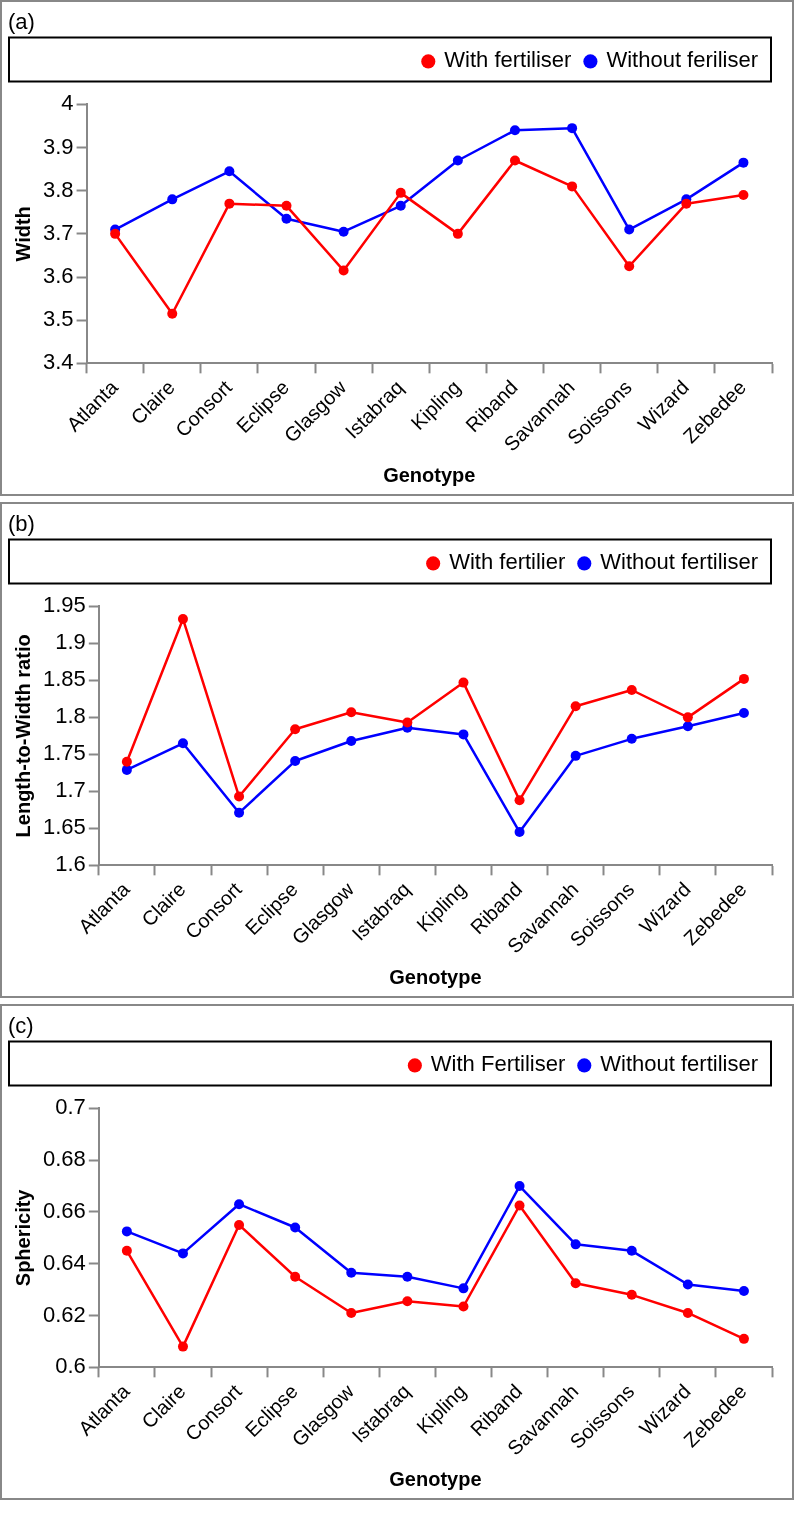  I want to click on y-tick-label: 0.64, so click(64, 1262).